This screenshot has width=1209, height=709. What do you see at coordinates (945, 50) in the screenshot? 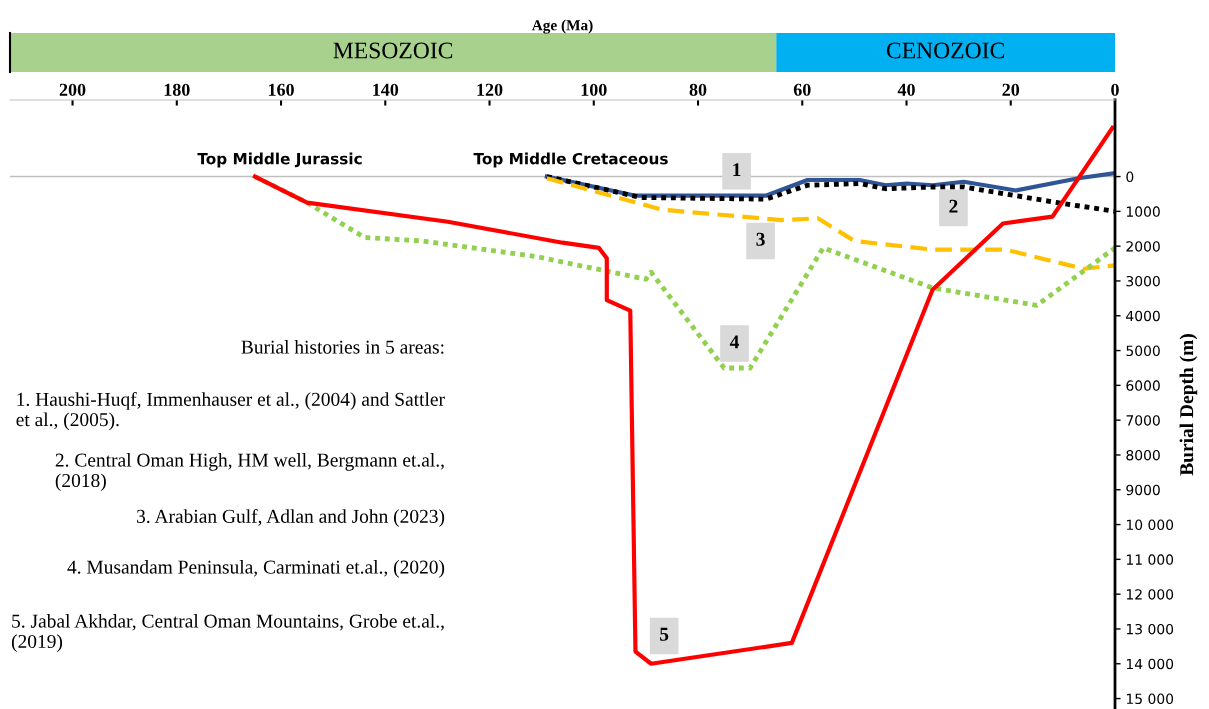
I see `series-label: CENOZOIC` at bounding box center [945, 50].